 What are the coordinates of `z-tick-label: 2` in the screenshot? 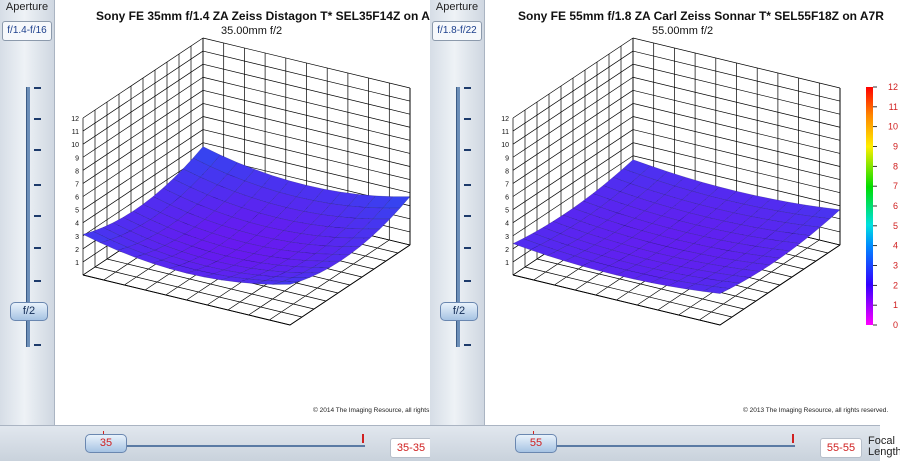 It's located at (77, 250).